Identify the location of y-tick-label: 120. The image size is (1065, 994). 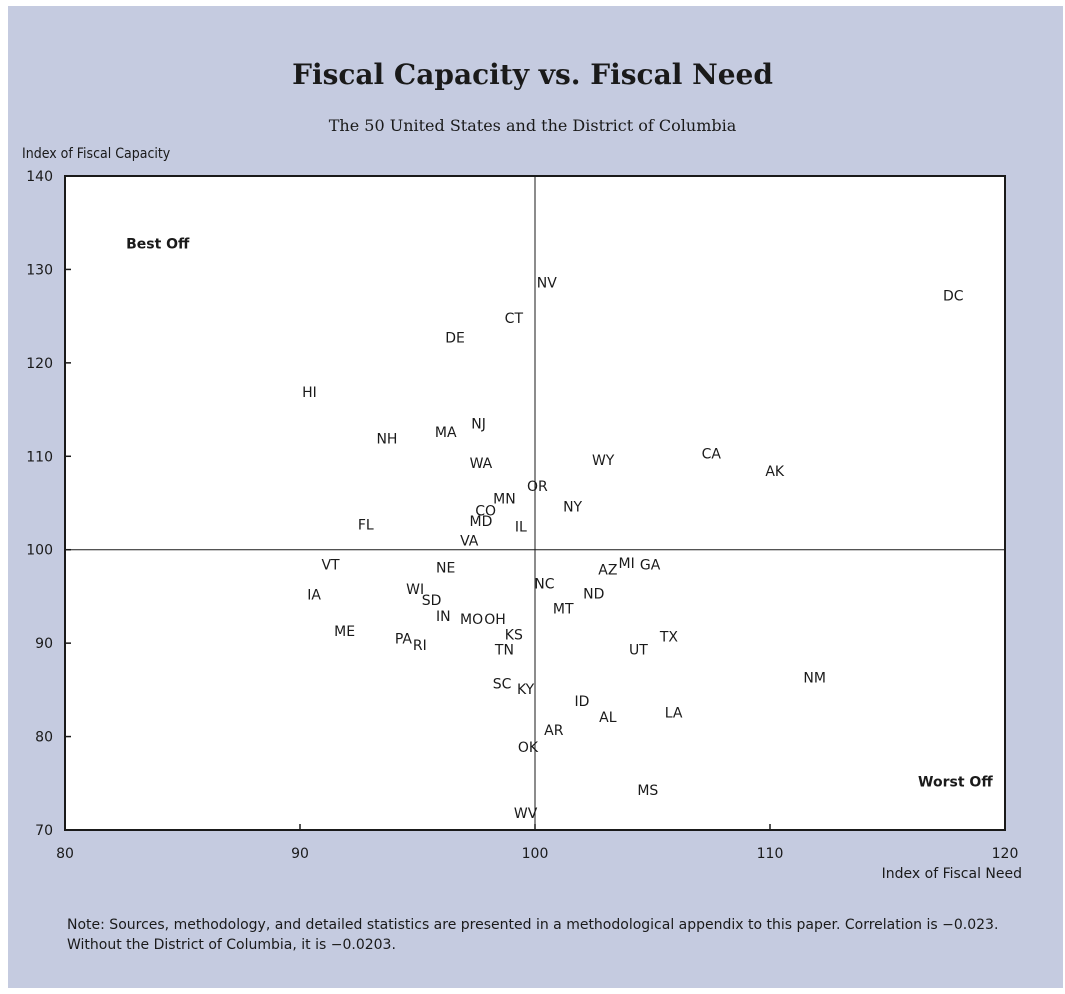
(39, 364).